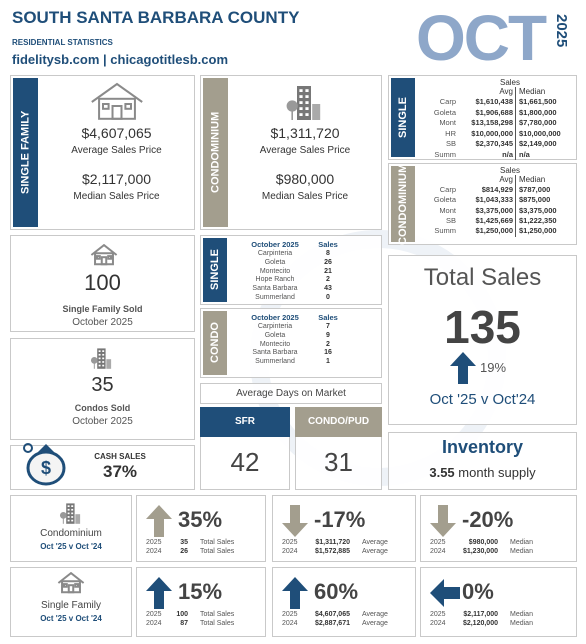 This screenshot has height=644, width=586. What do you see at coordinates (492, 133) in the screenshot?
I see `table-average: $10,000,000` at bounding box center [492, 133].